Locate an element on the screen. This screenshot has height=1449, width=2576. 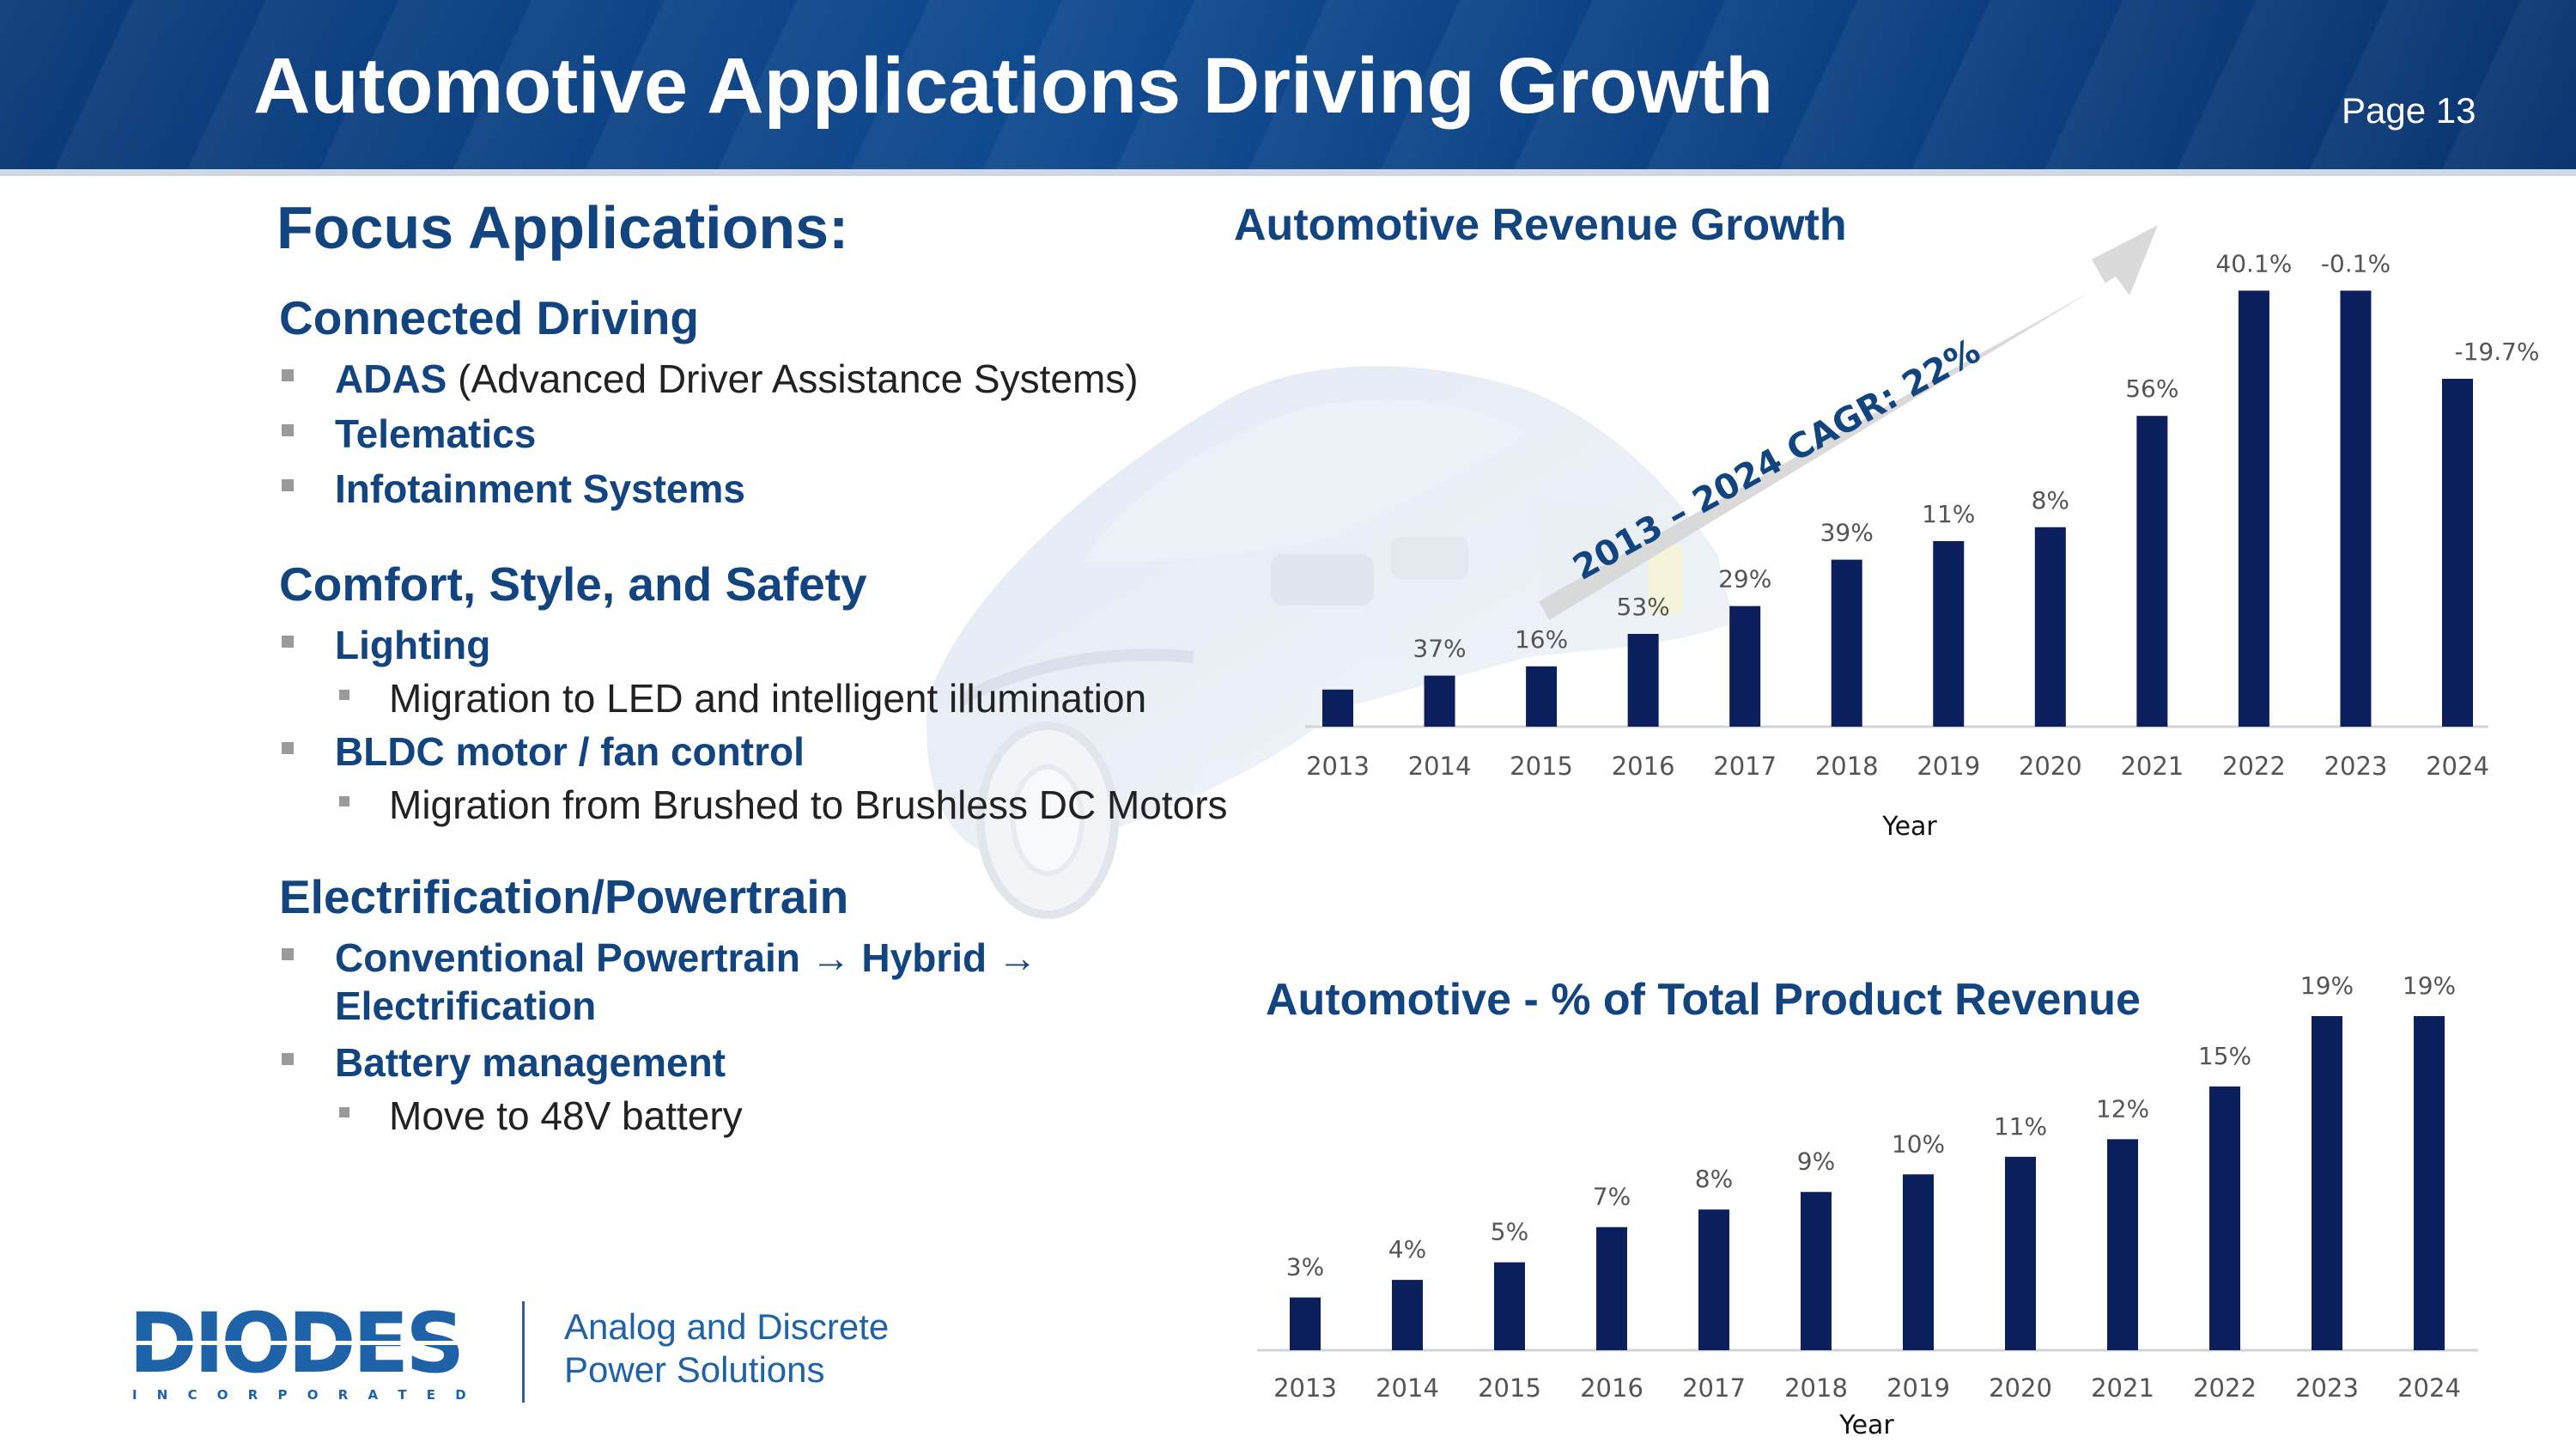
bullet-powertrain-bold: Conventional Powertrain → Hybrid → is located at coordinates (686, 958).